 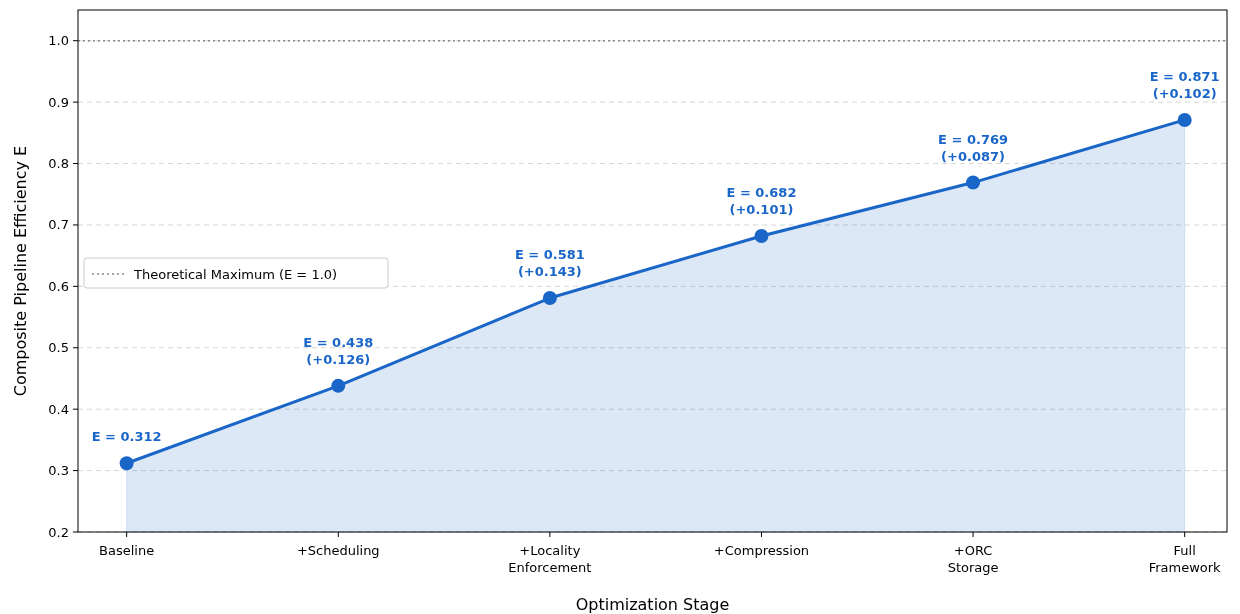 I want to click on x-tick-label: +ORC Storage, so click(x=973, y=559).